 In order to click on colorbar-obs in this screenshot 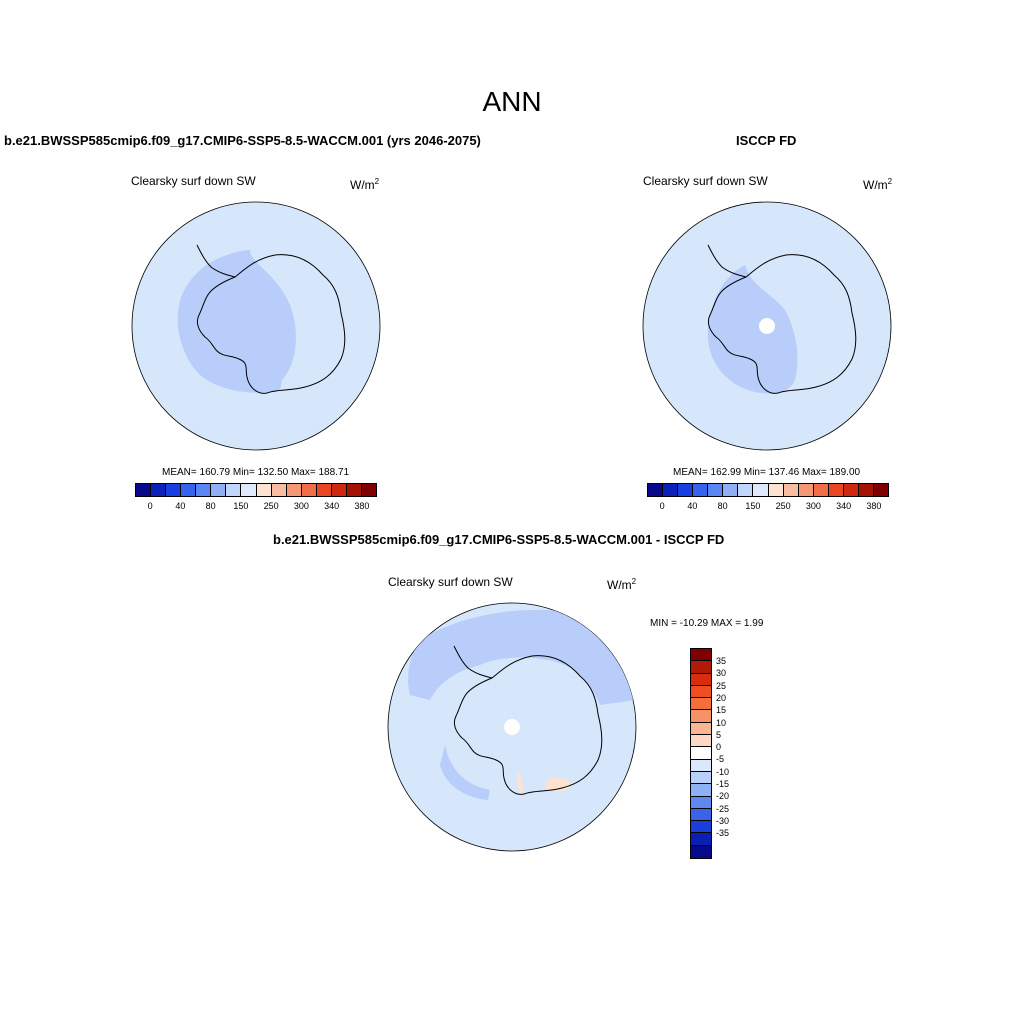, I will do `click(768, 490)`.